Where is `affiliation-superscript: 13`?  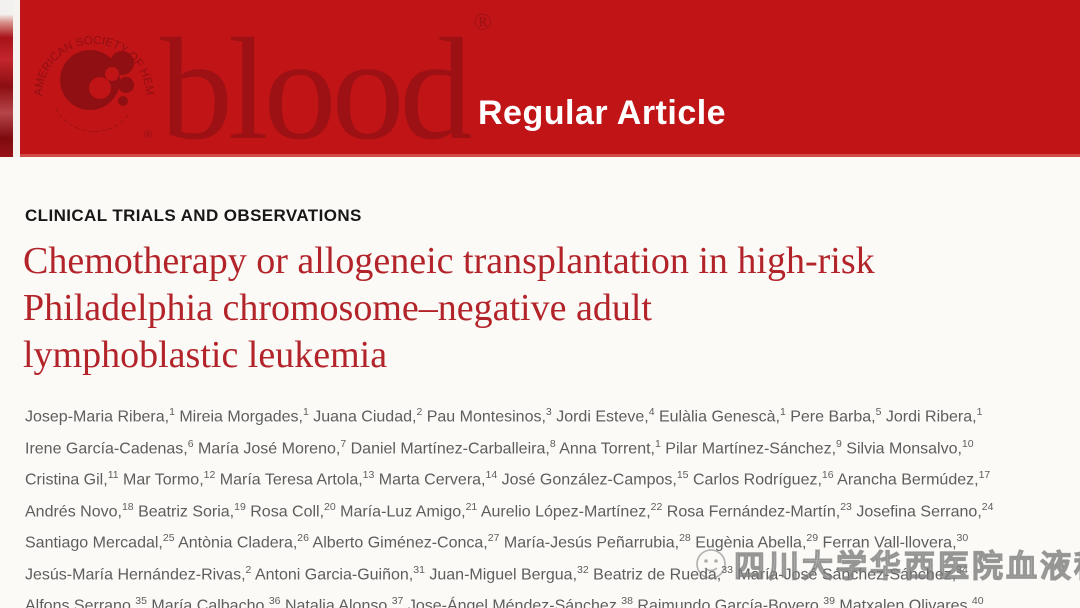
affiliation-superscript: 13 is located at coordinates (368, 475).